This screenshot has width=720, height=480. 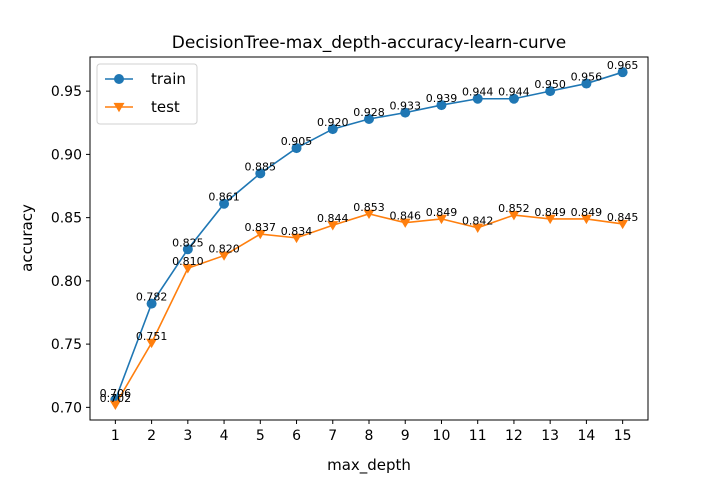 What do you see at coordinates (297, 231) in the screenshot?
I see `test-data-label: 0.834` at bounding box center [297, 231].